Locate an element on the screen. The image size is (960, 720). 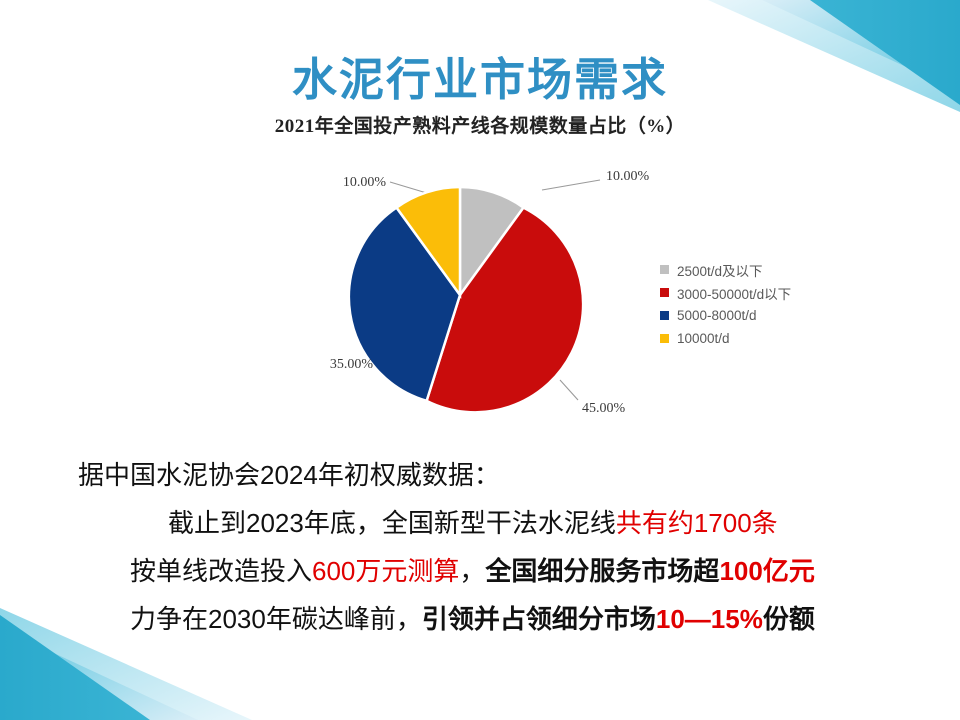
legend-item-10000td: 10000t/d is located at coordinates (765, 338).